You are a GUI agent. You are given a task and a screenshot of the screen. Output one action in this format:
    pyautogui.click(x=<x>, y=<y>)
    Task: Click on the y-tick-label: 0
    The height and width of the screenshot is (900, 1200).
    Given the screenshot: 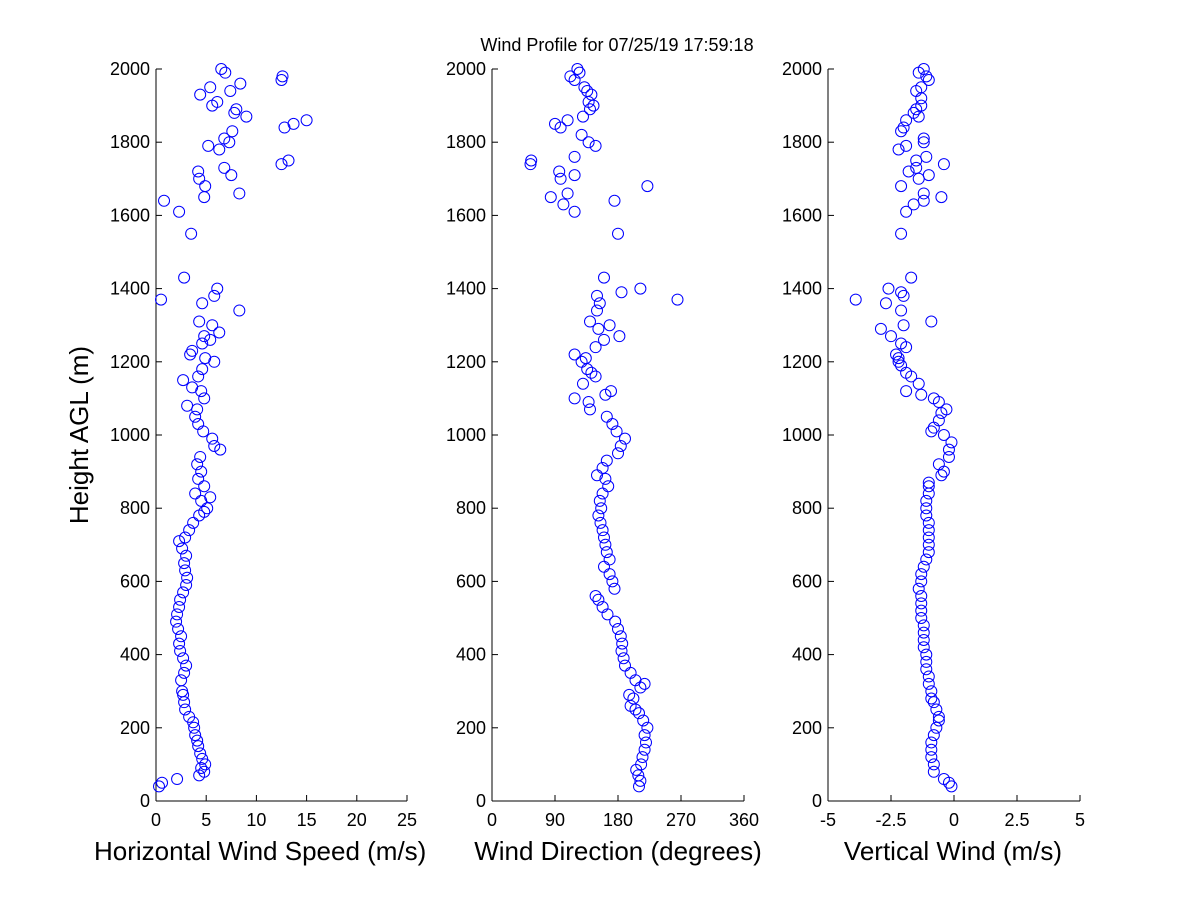 What is the action you would take?
    pyautogui.click(x=481, y=801)
    